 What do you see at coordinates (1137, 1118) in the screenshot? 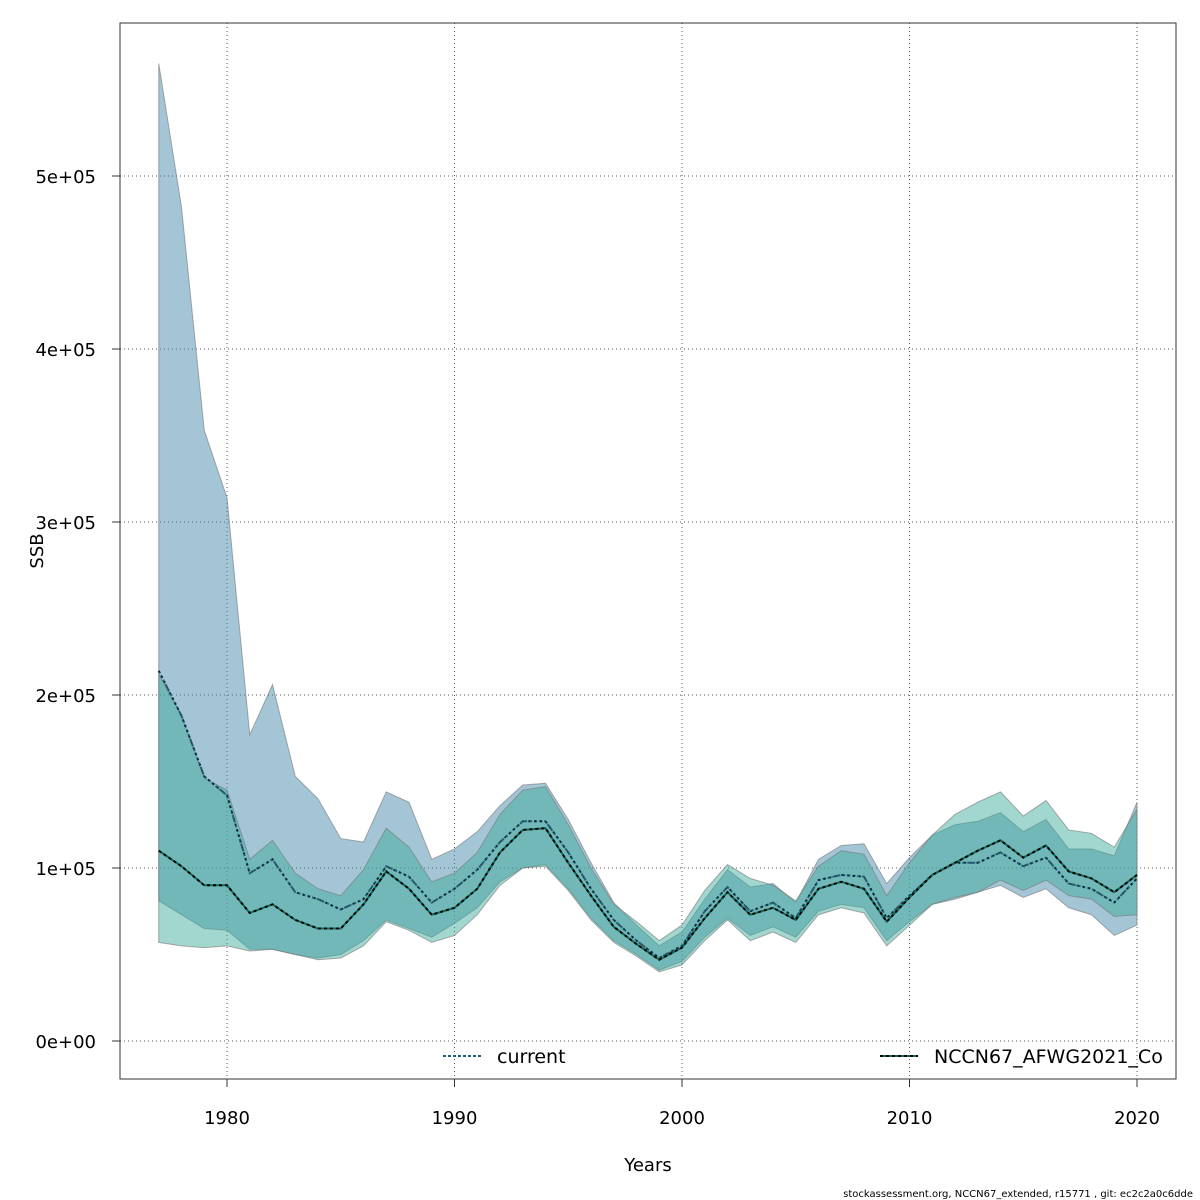
I see `x-tick-label: 2020` at bounding box center [1137, 1118].